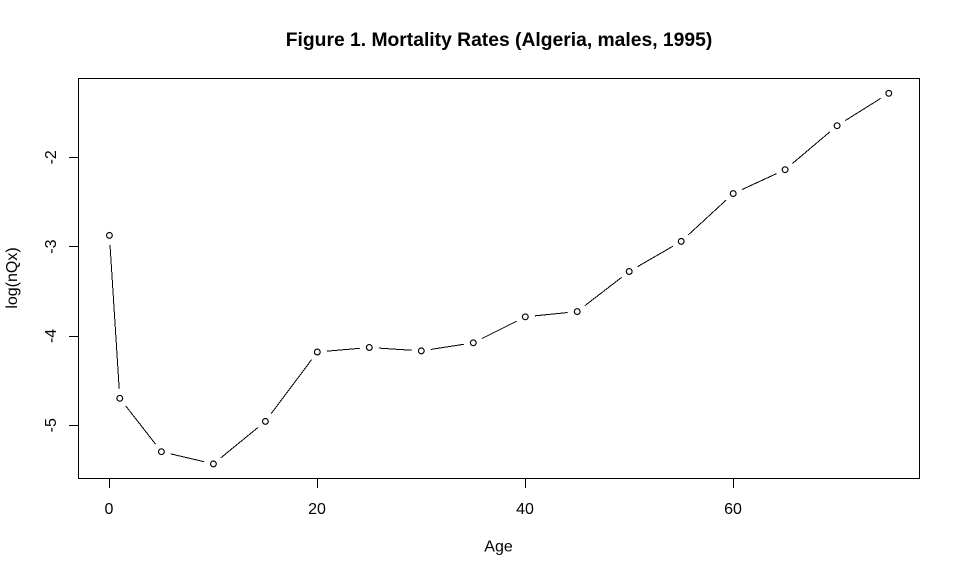  I want to click on svg-text: 40, so click(525, 509).